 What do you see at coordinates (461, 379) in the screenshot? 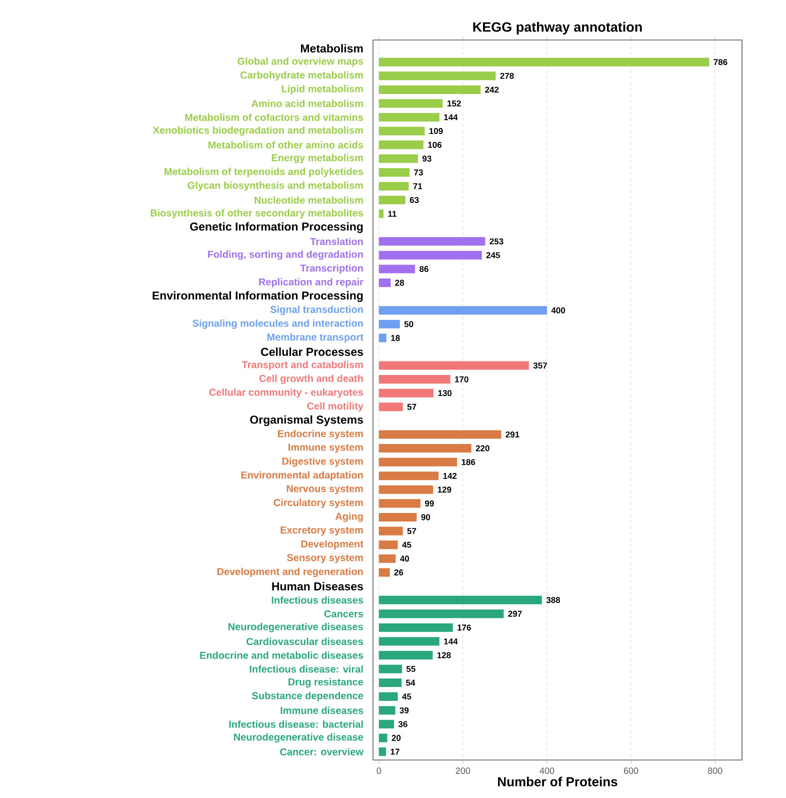
I see `data-label: 170` at bounding box center [461, 379].